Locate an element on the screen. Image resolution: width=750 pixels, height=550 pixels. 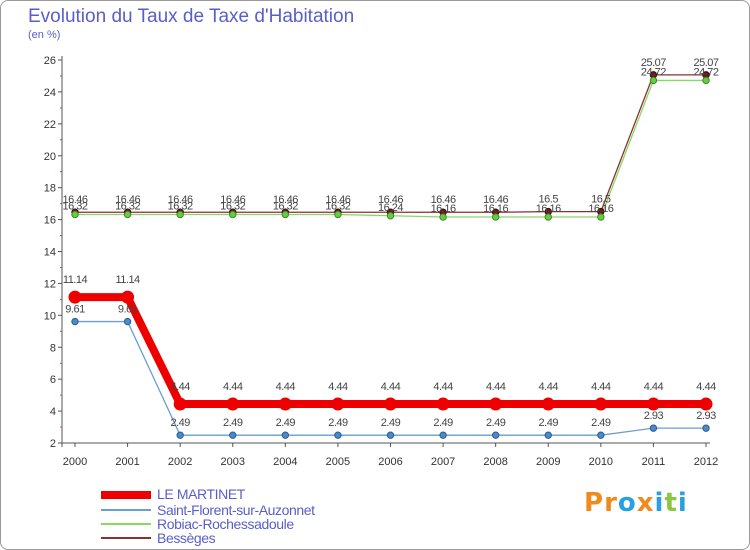
x-tick-label: 2000 is located at coordinates (75, 462).